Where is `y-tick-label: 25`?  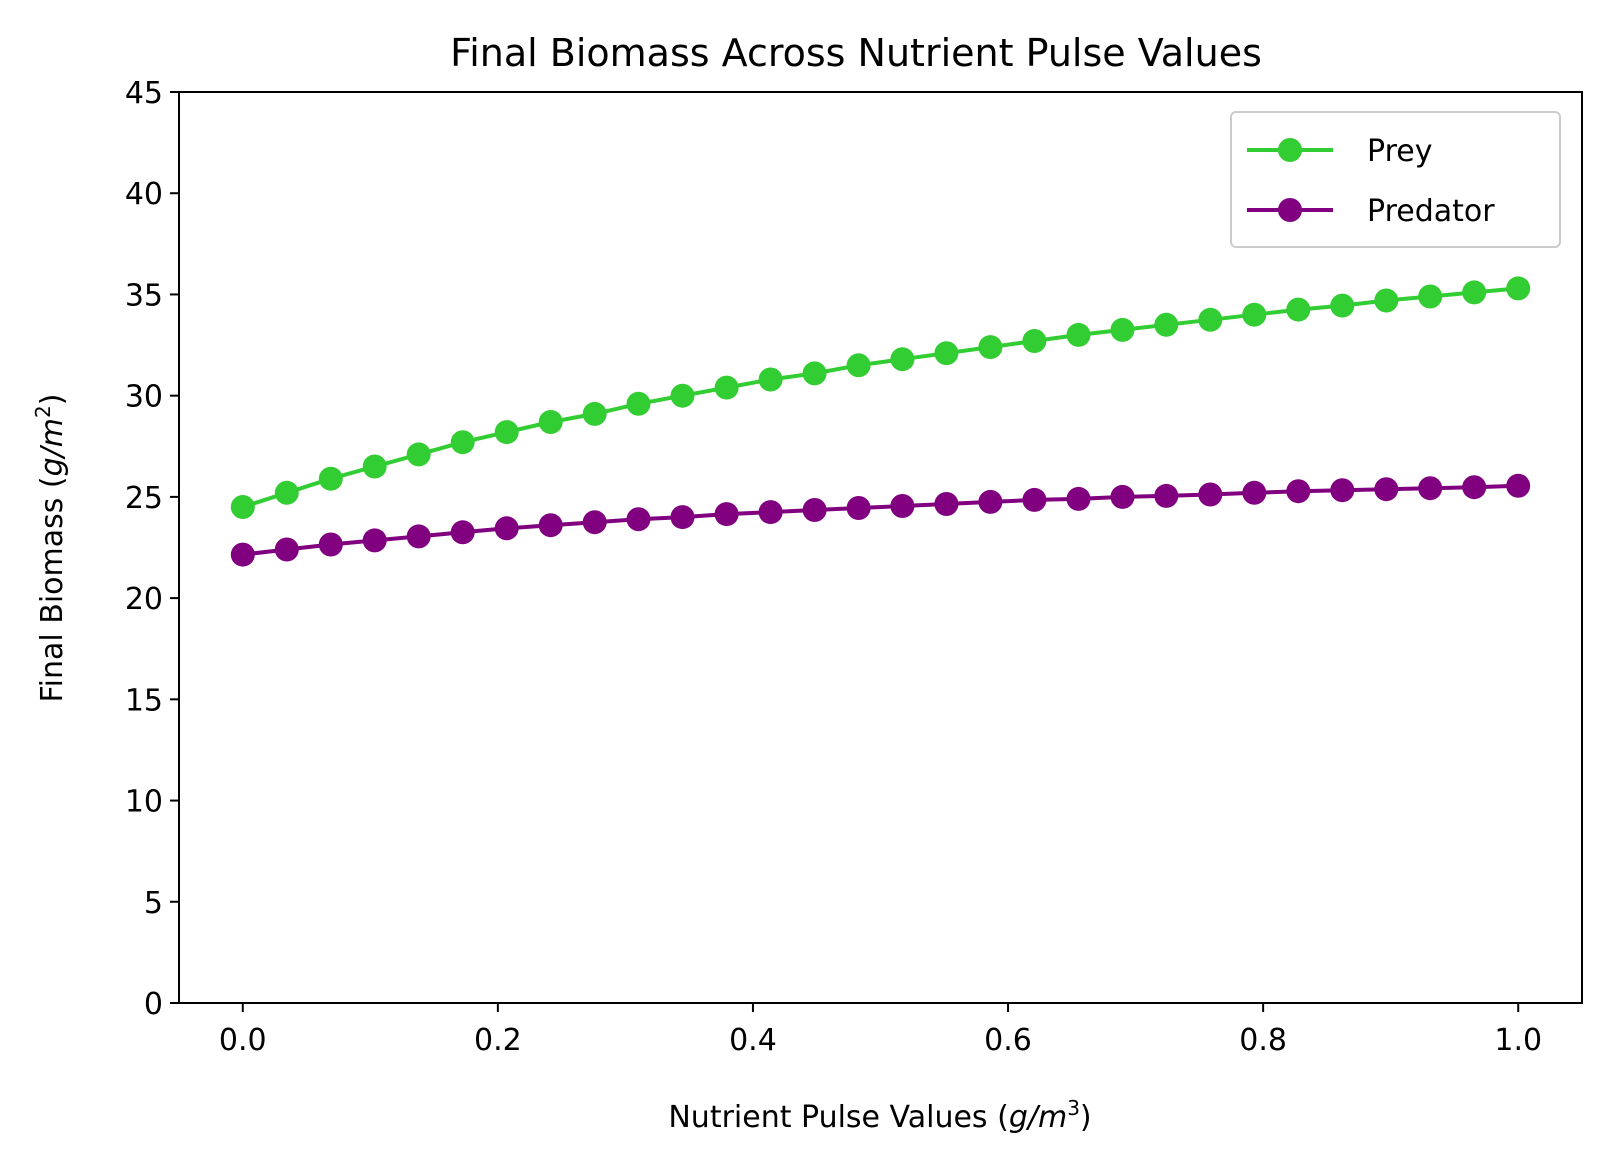
y-tick-label: 25 is located at coordinates (144, 498).